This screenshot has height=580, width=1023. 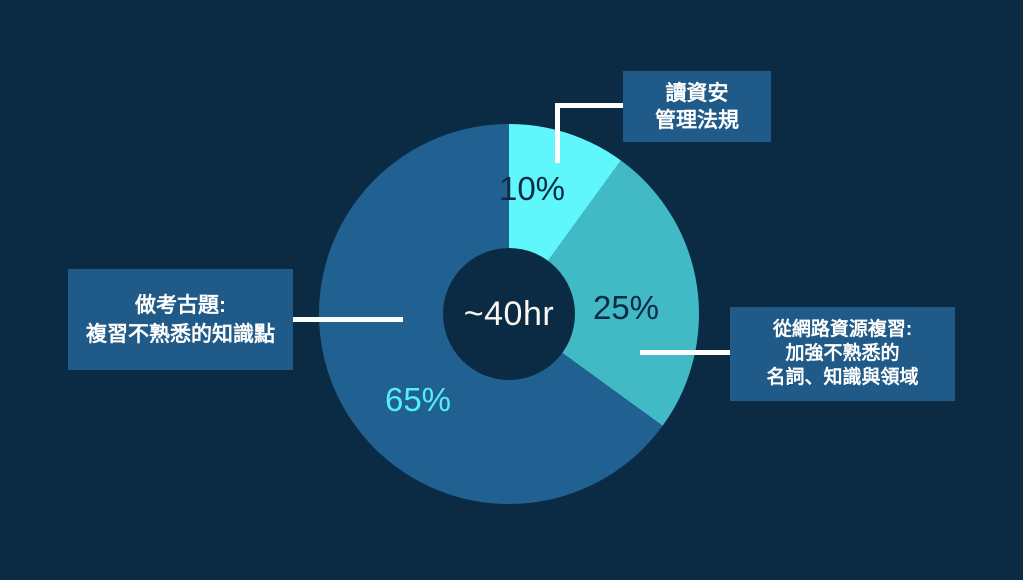 I want to click on connector-left, so click(x=348, y=319).